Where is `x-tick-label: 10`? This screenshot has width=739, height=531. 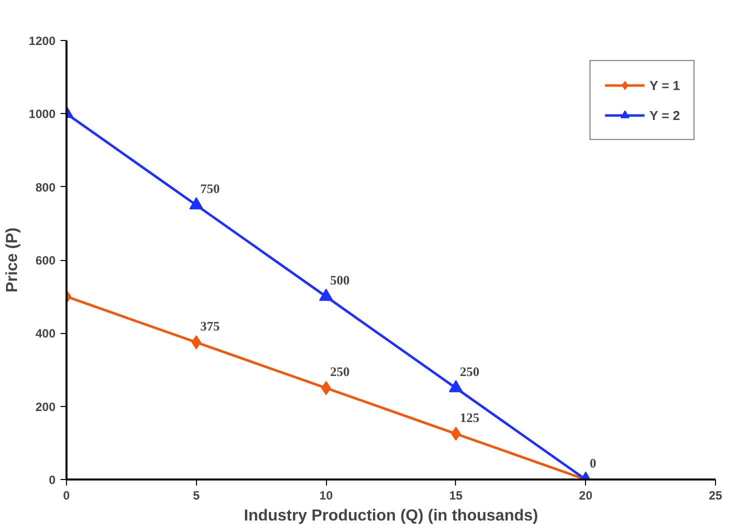
x-tick-label: 10 is located at coordinates (326, 495).